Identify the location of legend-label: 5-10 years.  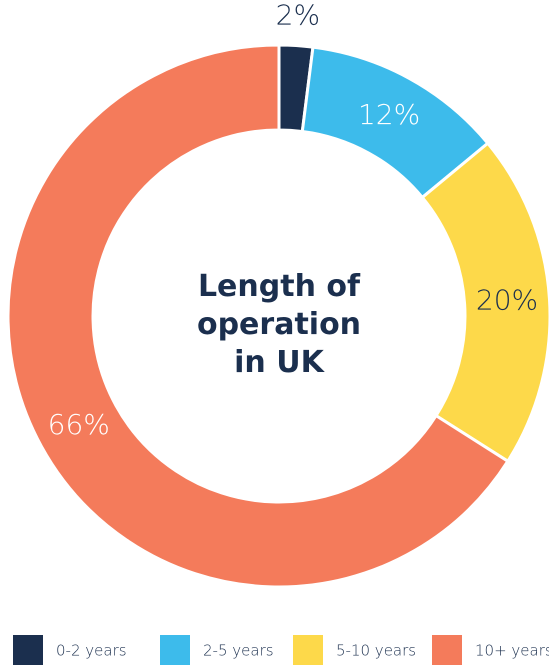
(376, 651).